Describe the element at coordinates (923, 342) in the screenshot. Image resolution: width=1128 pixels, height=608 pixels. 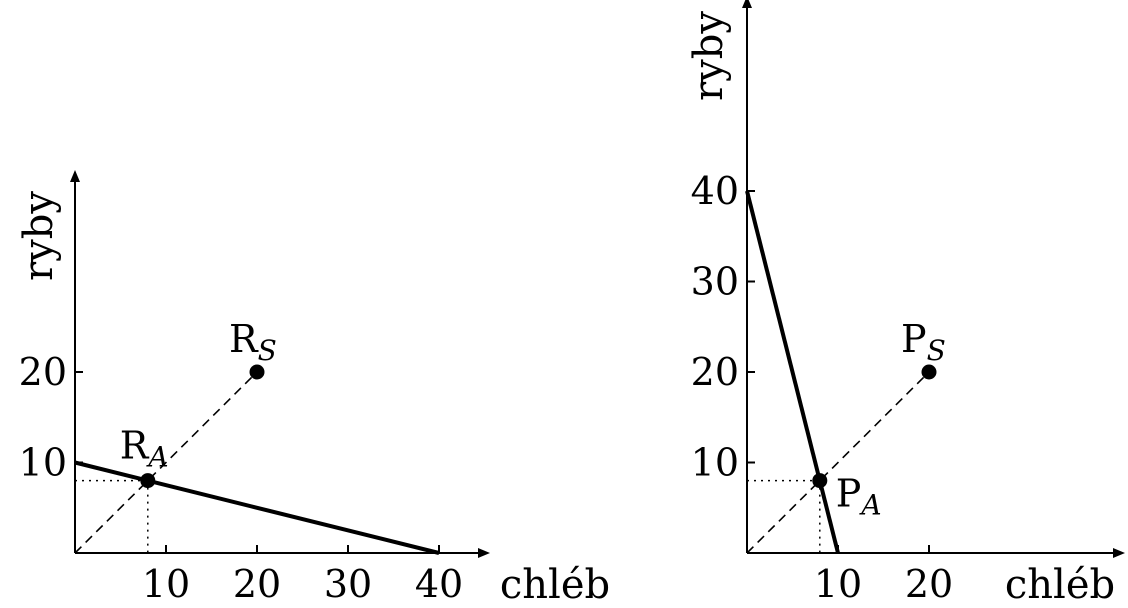
I see `point-label: PS` at that location.